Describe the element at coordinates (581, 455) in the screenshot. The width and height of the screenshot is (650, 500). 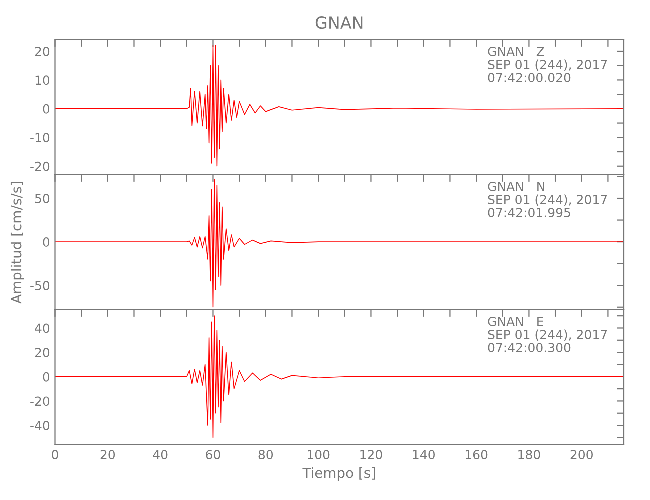
I see `x-tick-label: 200` at that location.